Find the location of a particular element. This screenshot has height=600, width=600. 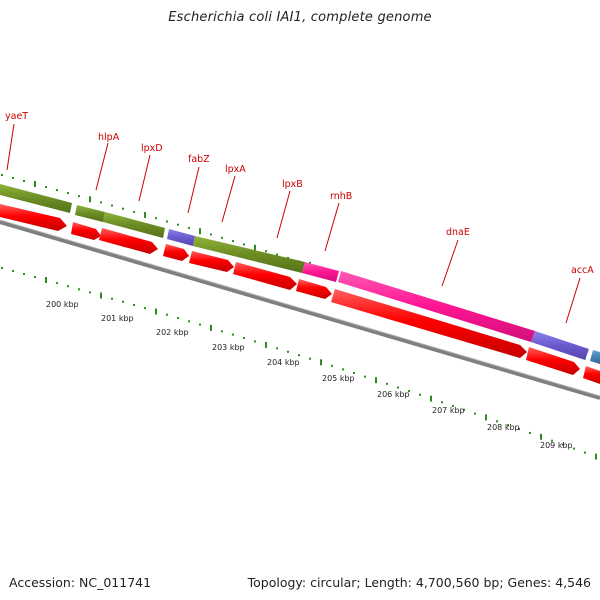

scale-label: 201 kbp is located at coordinates (117, 318).